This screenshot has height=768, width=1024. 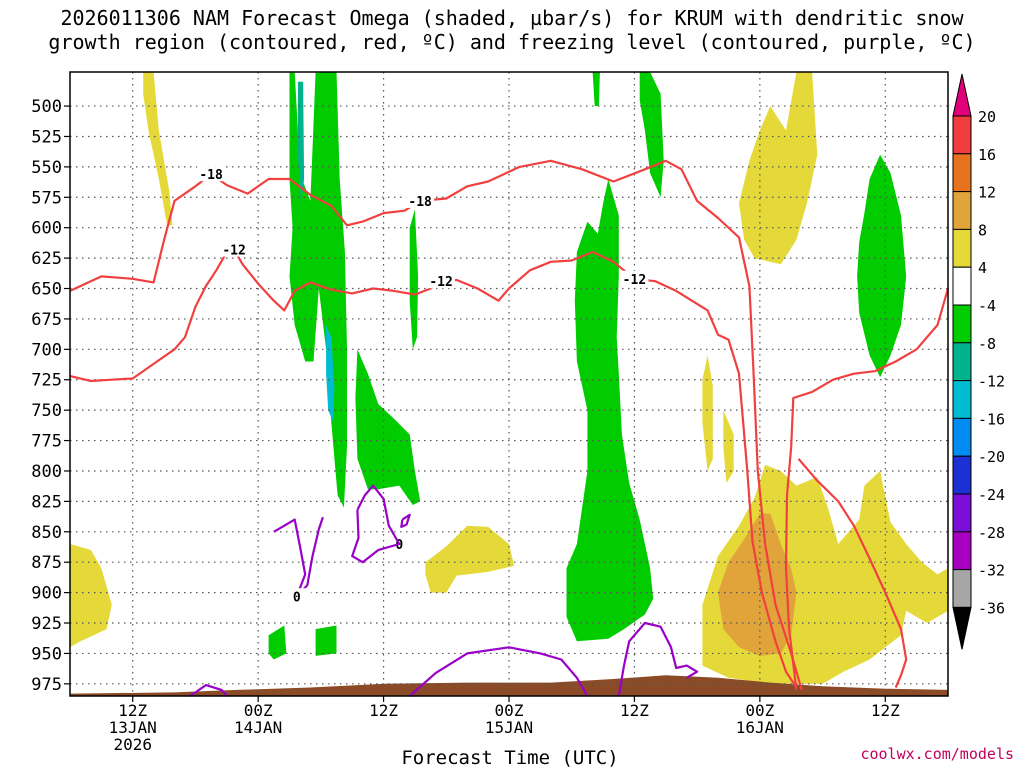 I want to click on terrain-layer, so click(x=509, y=685).